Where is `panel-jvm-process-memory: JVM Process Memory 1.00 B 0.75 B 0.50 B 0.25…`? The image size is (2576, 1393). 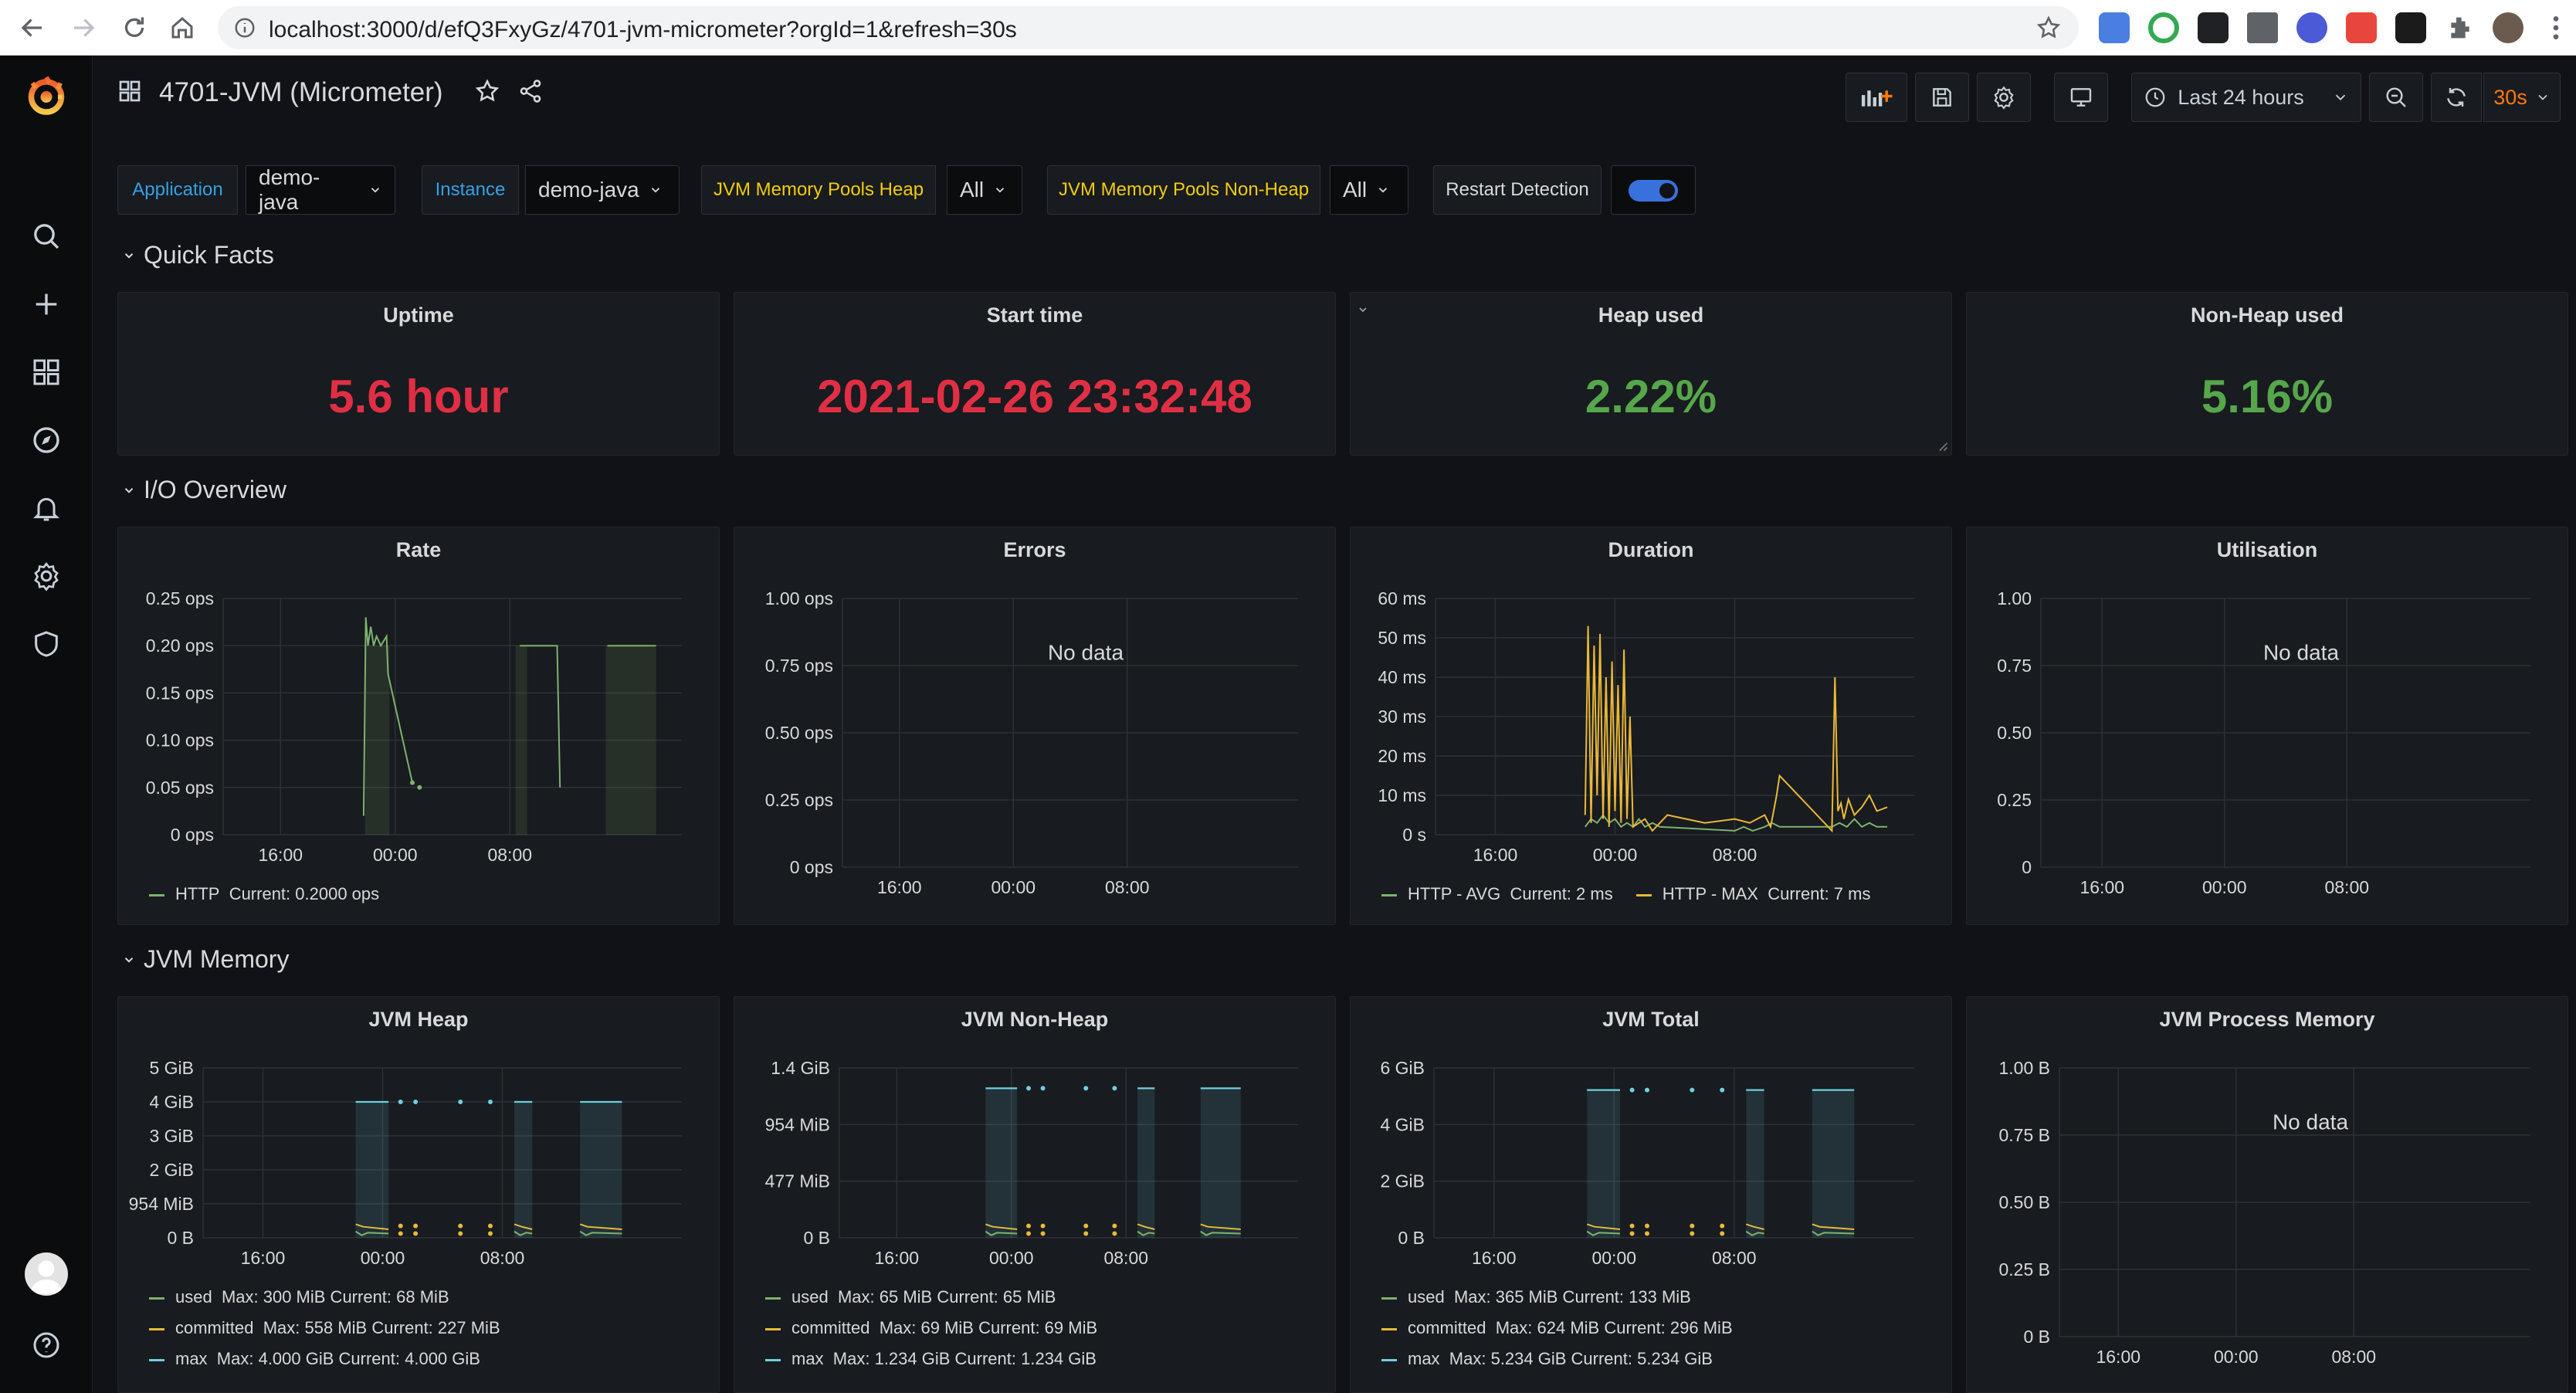
panel-jvm-process-memory: JVM Process Memory 1.00 B 0.75 B 0.50 B 0.25… is located at coordinates (2267, 1194).